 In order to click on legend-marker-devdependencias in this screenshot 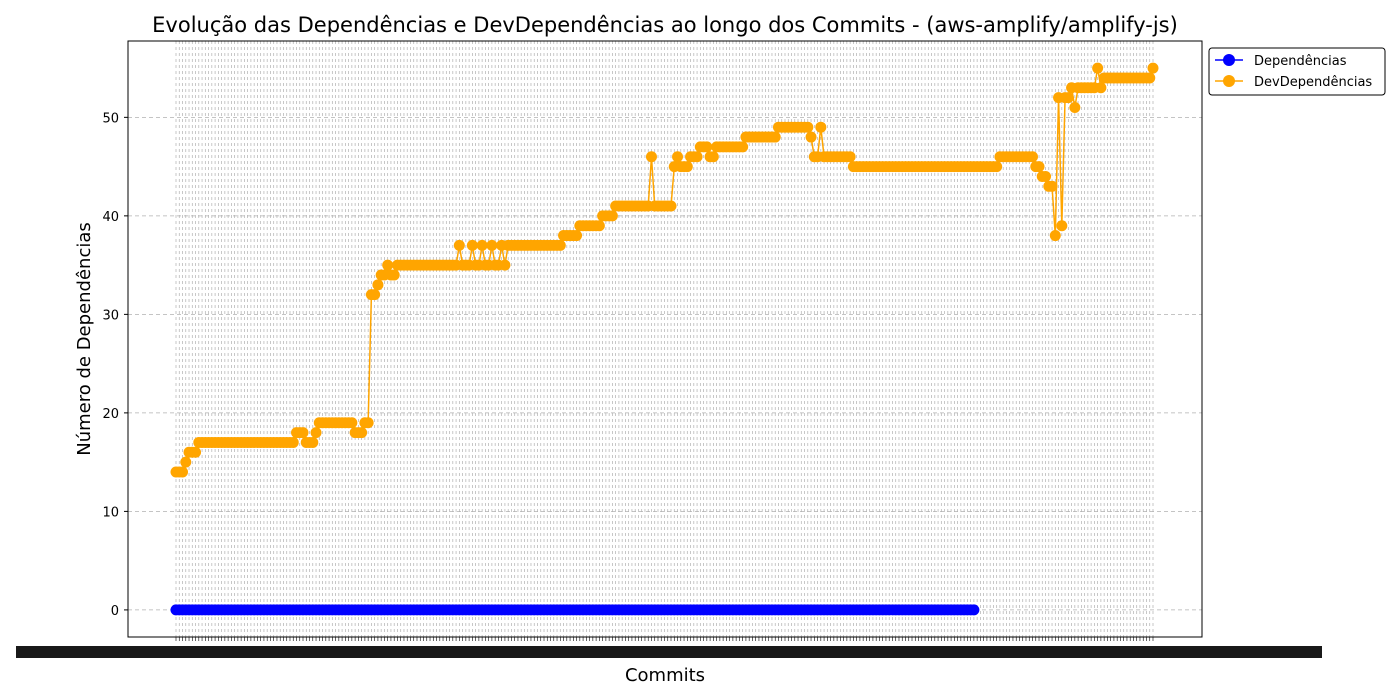, I will do `click(1229, 81)`.